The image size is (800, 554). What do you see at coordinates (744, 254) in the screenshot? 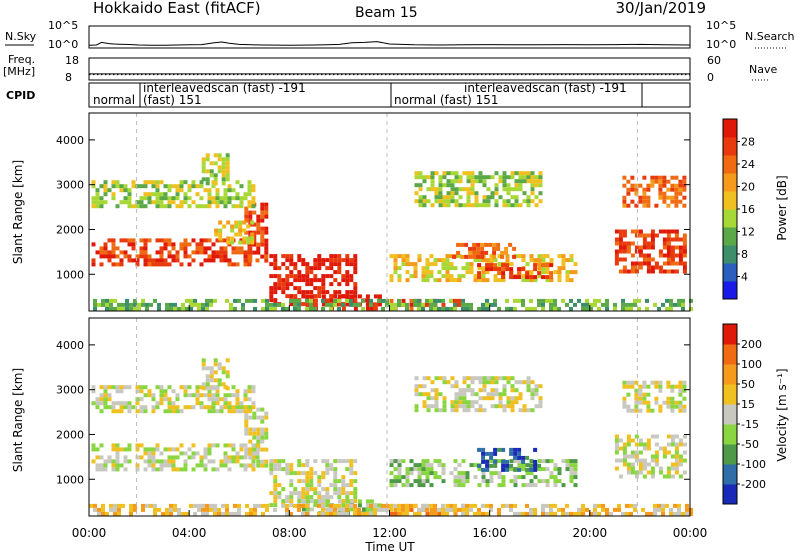
I see `colorbar-tick-label: 8` at bounding box center [744, 254].